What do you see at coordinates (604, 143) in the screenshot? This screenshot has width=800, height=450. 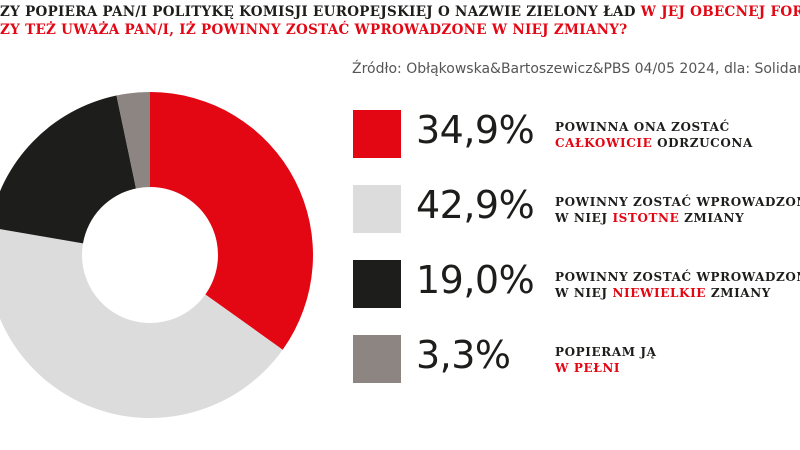 I see `text-segment: CAŁKOWICIE` at bounding box center [604, 143].